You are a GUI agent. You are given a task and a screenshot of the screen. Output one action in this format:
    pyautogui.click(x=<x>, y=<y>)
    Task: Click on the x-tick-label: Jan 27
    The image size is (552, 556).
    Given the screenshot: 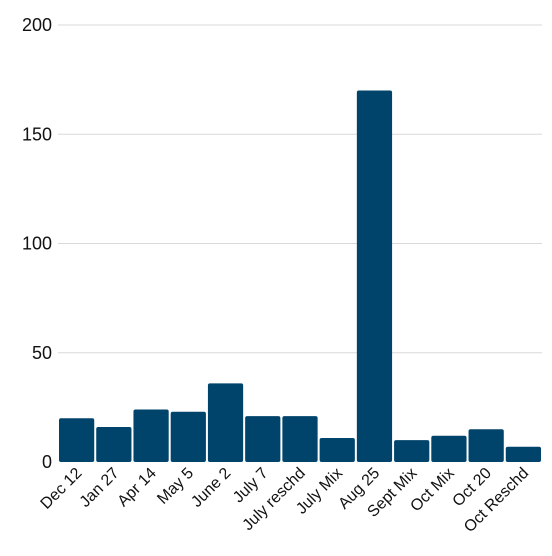 What is the action you would take?
    pyautogui.click(x=100, y=488)
    